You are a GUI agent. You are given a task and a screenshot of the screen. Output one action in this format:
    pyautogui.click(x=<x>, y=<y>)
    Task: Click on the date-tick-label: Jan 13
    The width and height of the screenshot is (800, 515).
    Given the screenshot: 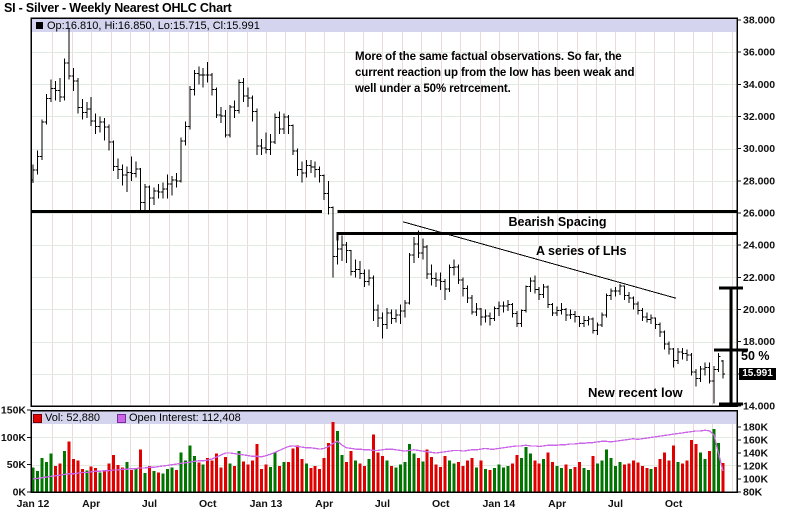 What is the action you would take?
    pyautogui.click(x=266, y=504)
    